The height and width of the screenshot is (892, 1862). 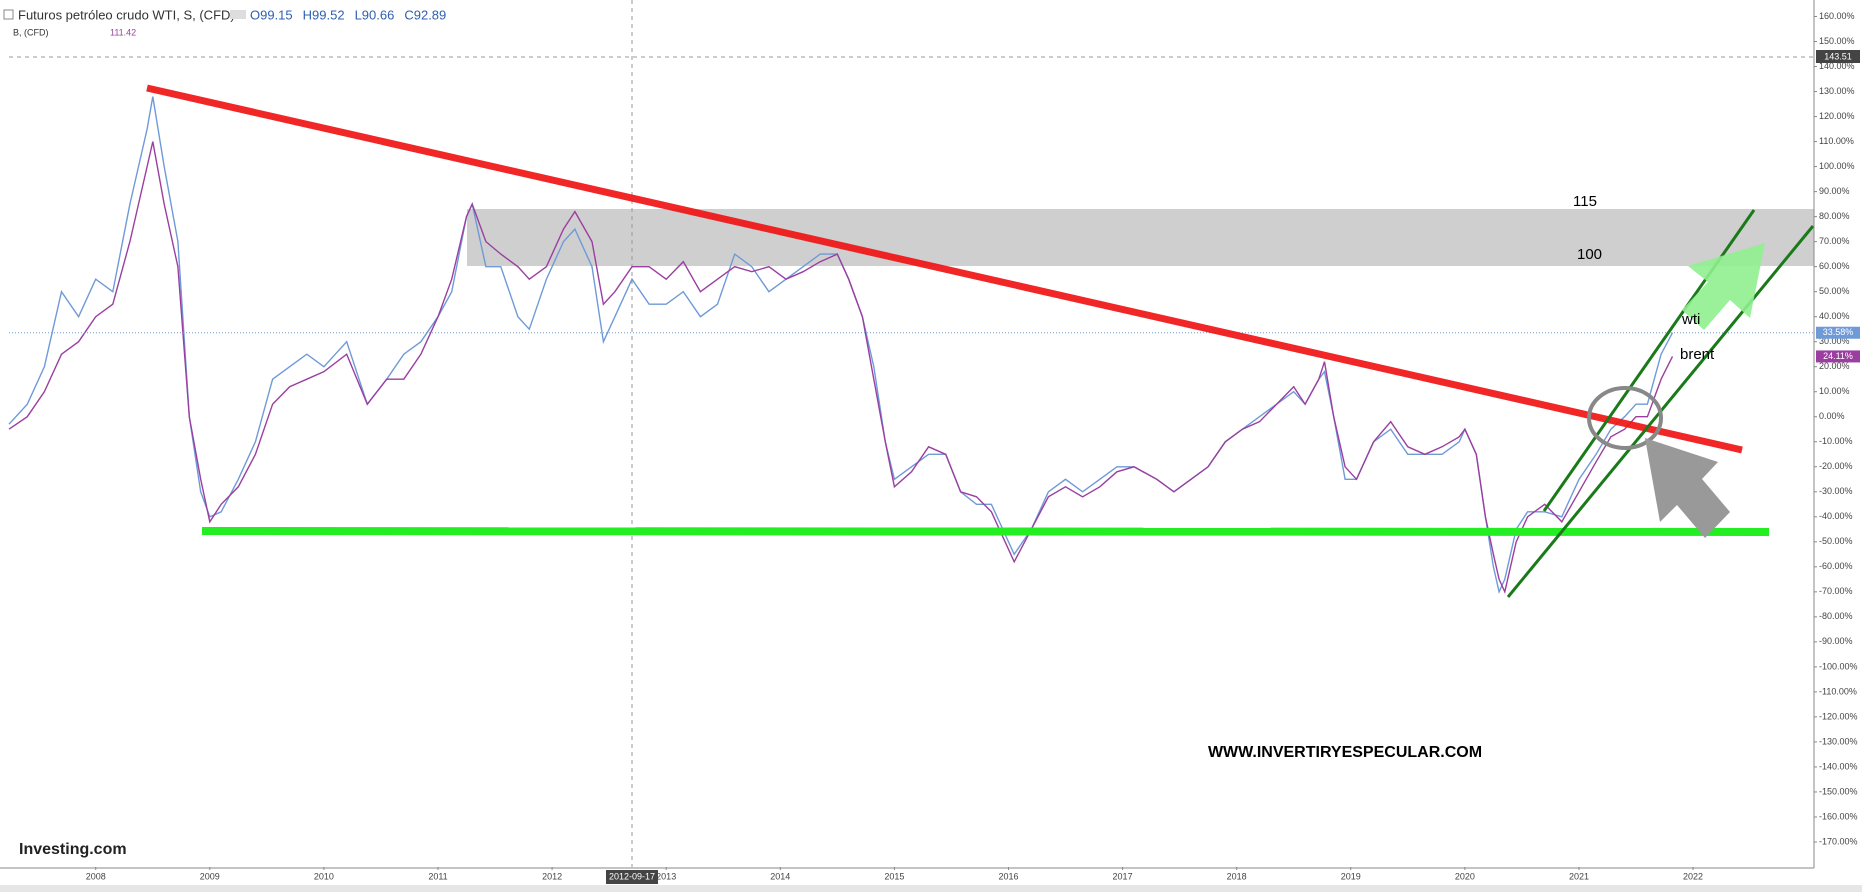 What do you see at coordinates (780, 876) in the screenshot?
I see `x-tick-label: 2014` at bounding box center [780, 876].